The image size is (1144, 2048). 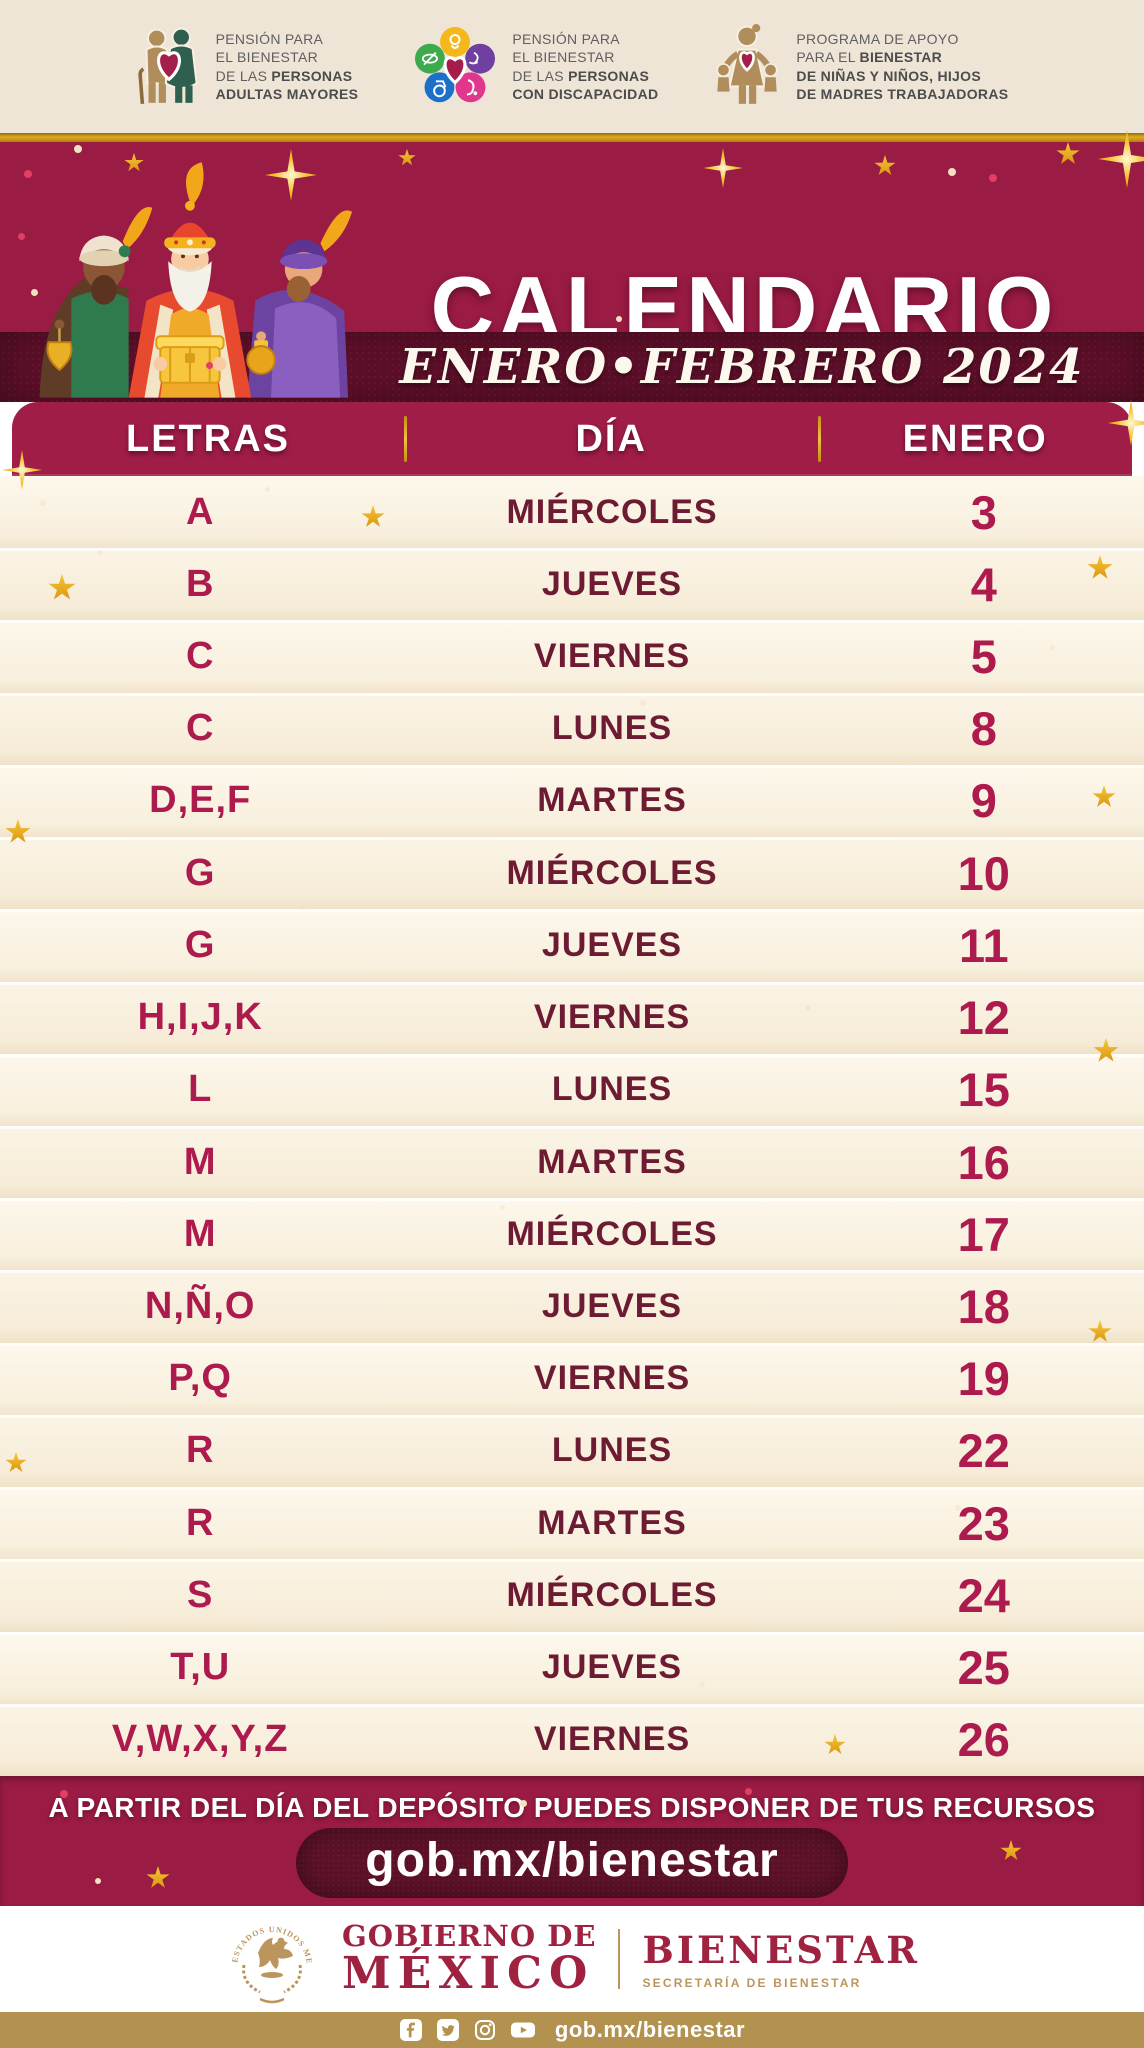 I want to click on title-banner: CALENDARIO ENERO•FEBRERO 2024, so click(x=572, y=272).